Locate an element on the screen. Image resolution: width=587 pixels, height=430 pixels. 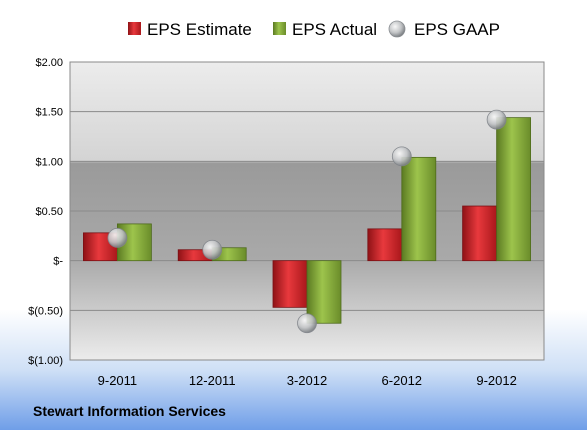
legend-item-eps-gaap: EPS GAAP is located at coordinates (444, 29).